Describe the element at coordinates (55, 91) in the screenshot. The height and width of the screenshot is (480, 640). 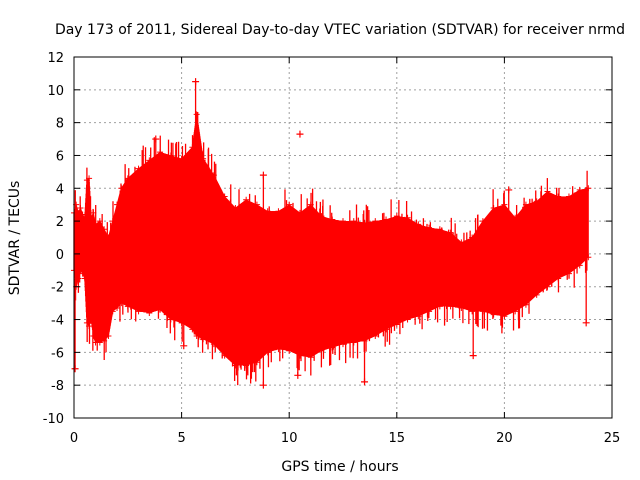
I see `y-tick-label: 10` at that location.